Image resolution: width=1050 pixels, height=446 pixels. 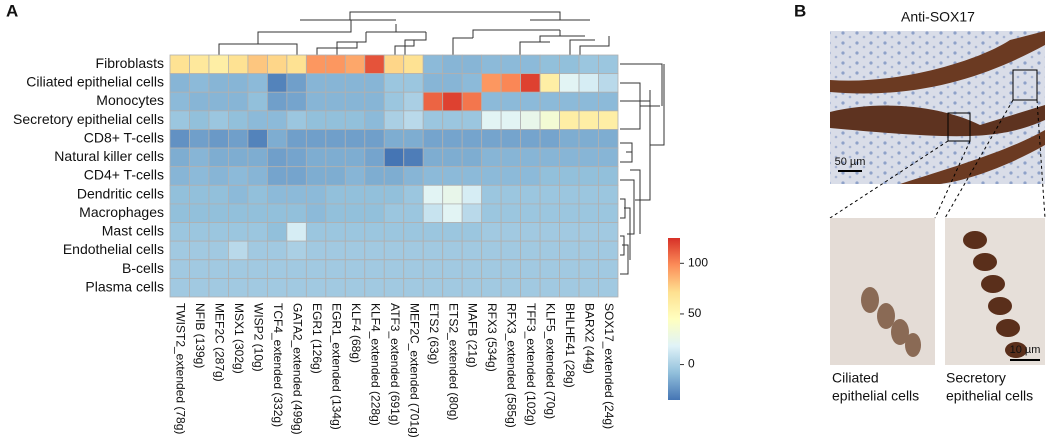 I want to click on column-label: NFIB (139g), so click(x=200, y=335).